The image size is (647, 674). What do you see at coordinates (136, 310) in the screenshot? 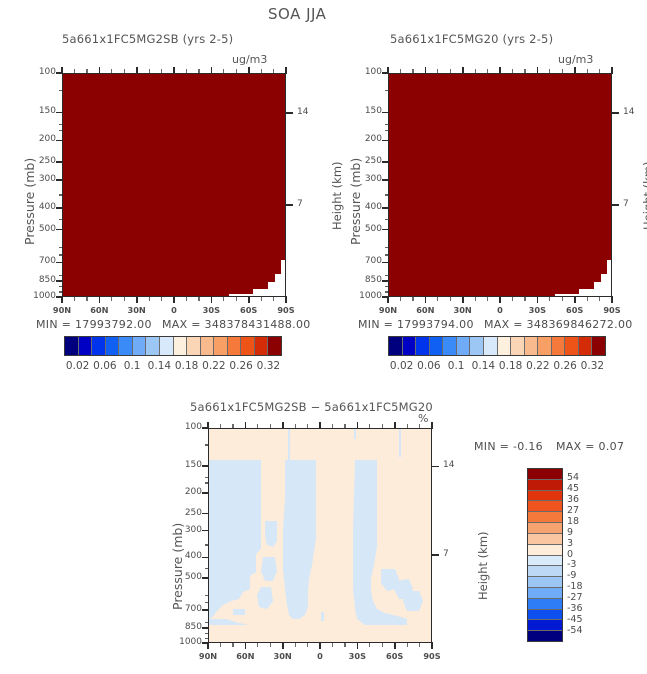
I see `x-tick-label-30N: 30N` at bounding box center [136, 310].